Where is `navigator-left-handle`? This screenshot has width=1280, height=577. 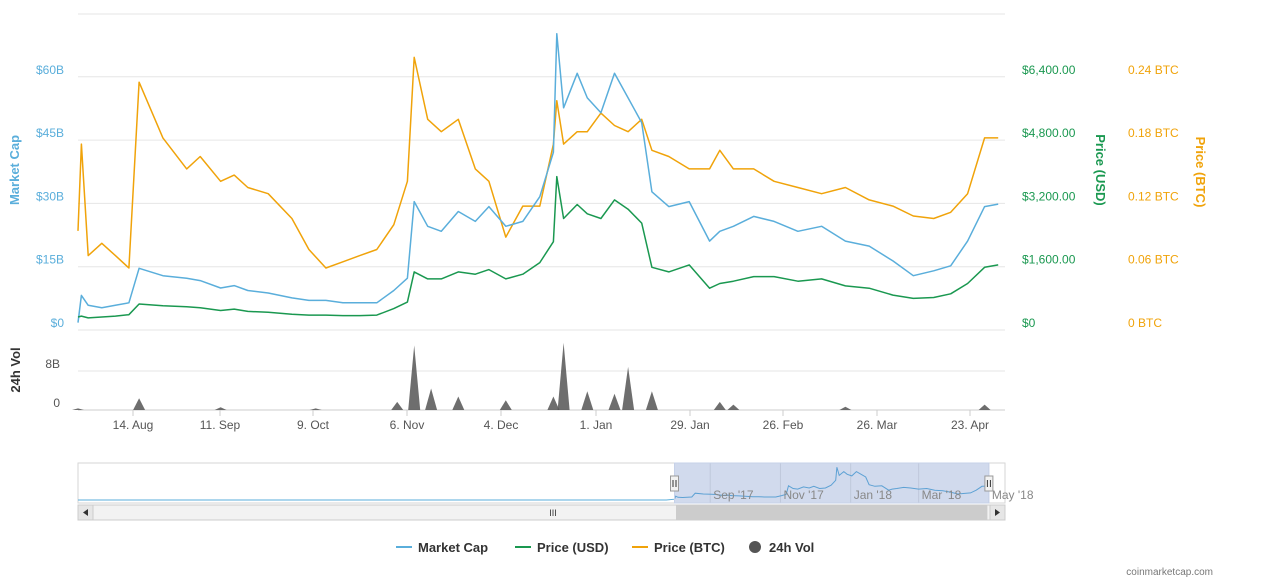
navigator-left-handle is located at coordinates (674, 483).